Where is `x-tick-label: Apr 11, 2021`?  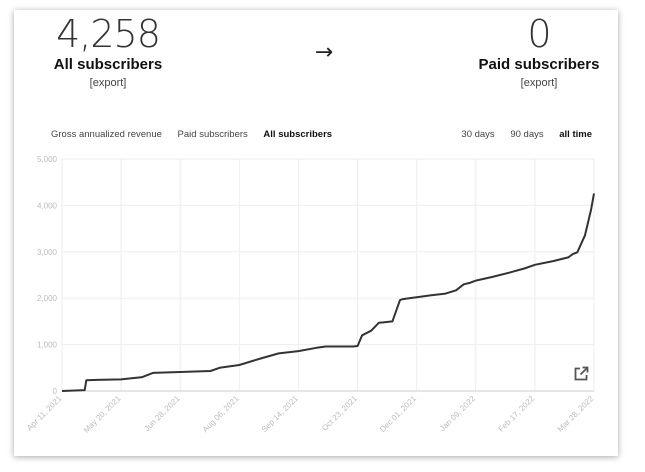 x-tick-label: Apr 11, 2021 is located at coordinates (44, 413).